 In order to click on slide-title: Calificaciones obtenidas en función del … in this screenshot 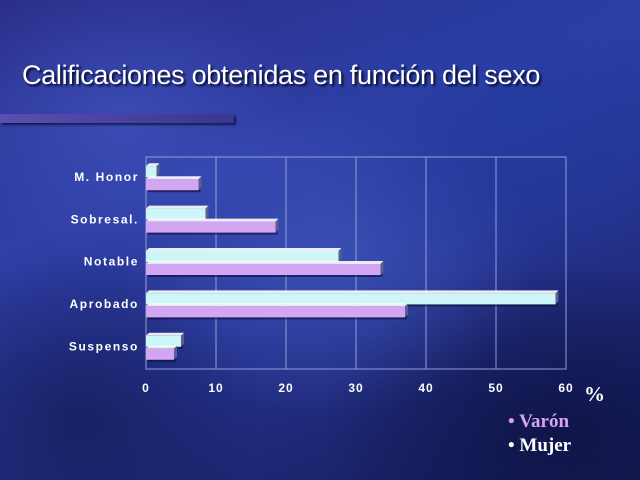, I will do `click(281, 75)`.